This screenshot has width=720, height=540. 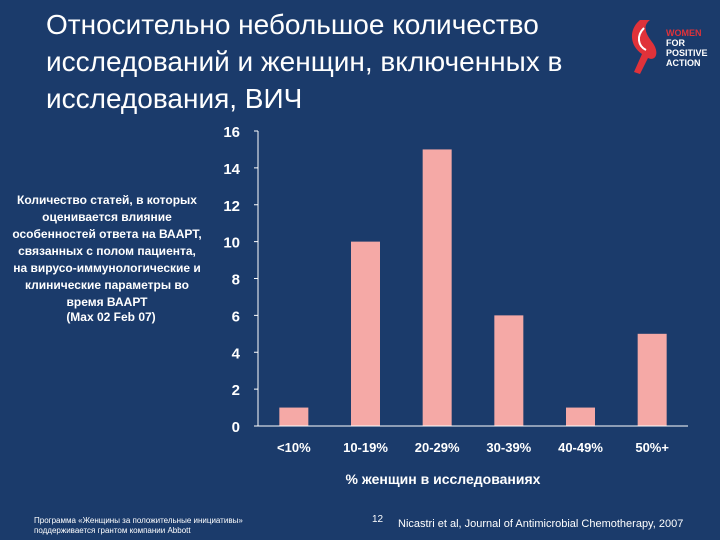 What do you see at coordinates (684, 33) in the screenshot?
I see `logo-line-women: WOMEN` at bounding box center [684, 33].